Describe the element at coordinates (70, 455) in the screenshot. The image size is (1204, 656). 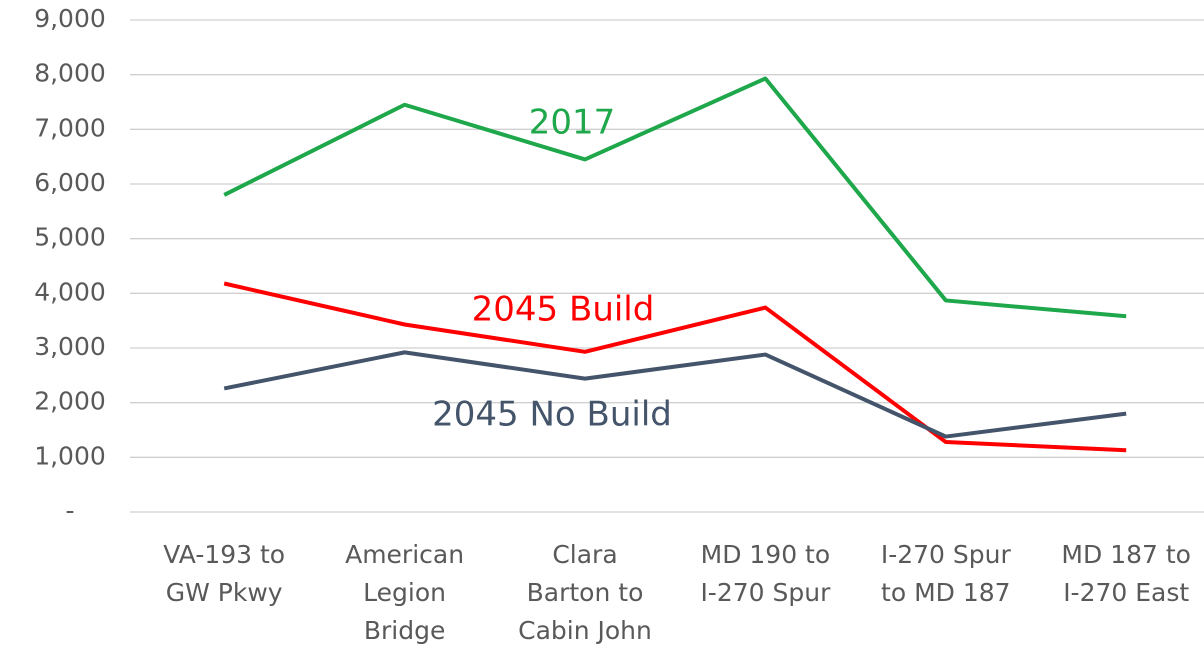
I see `y-tick-label: 1,000` at that location.